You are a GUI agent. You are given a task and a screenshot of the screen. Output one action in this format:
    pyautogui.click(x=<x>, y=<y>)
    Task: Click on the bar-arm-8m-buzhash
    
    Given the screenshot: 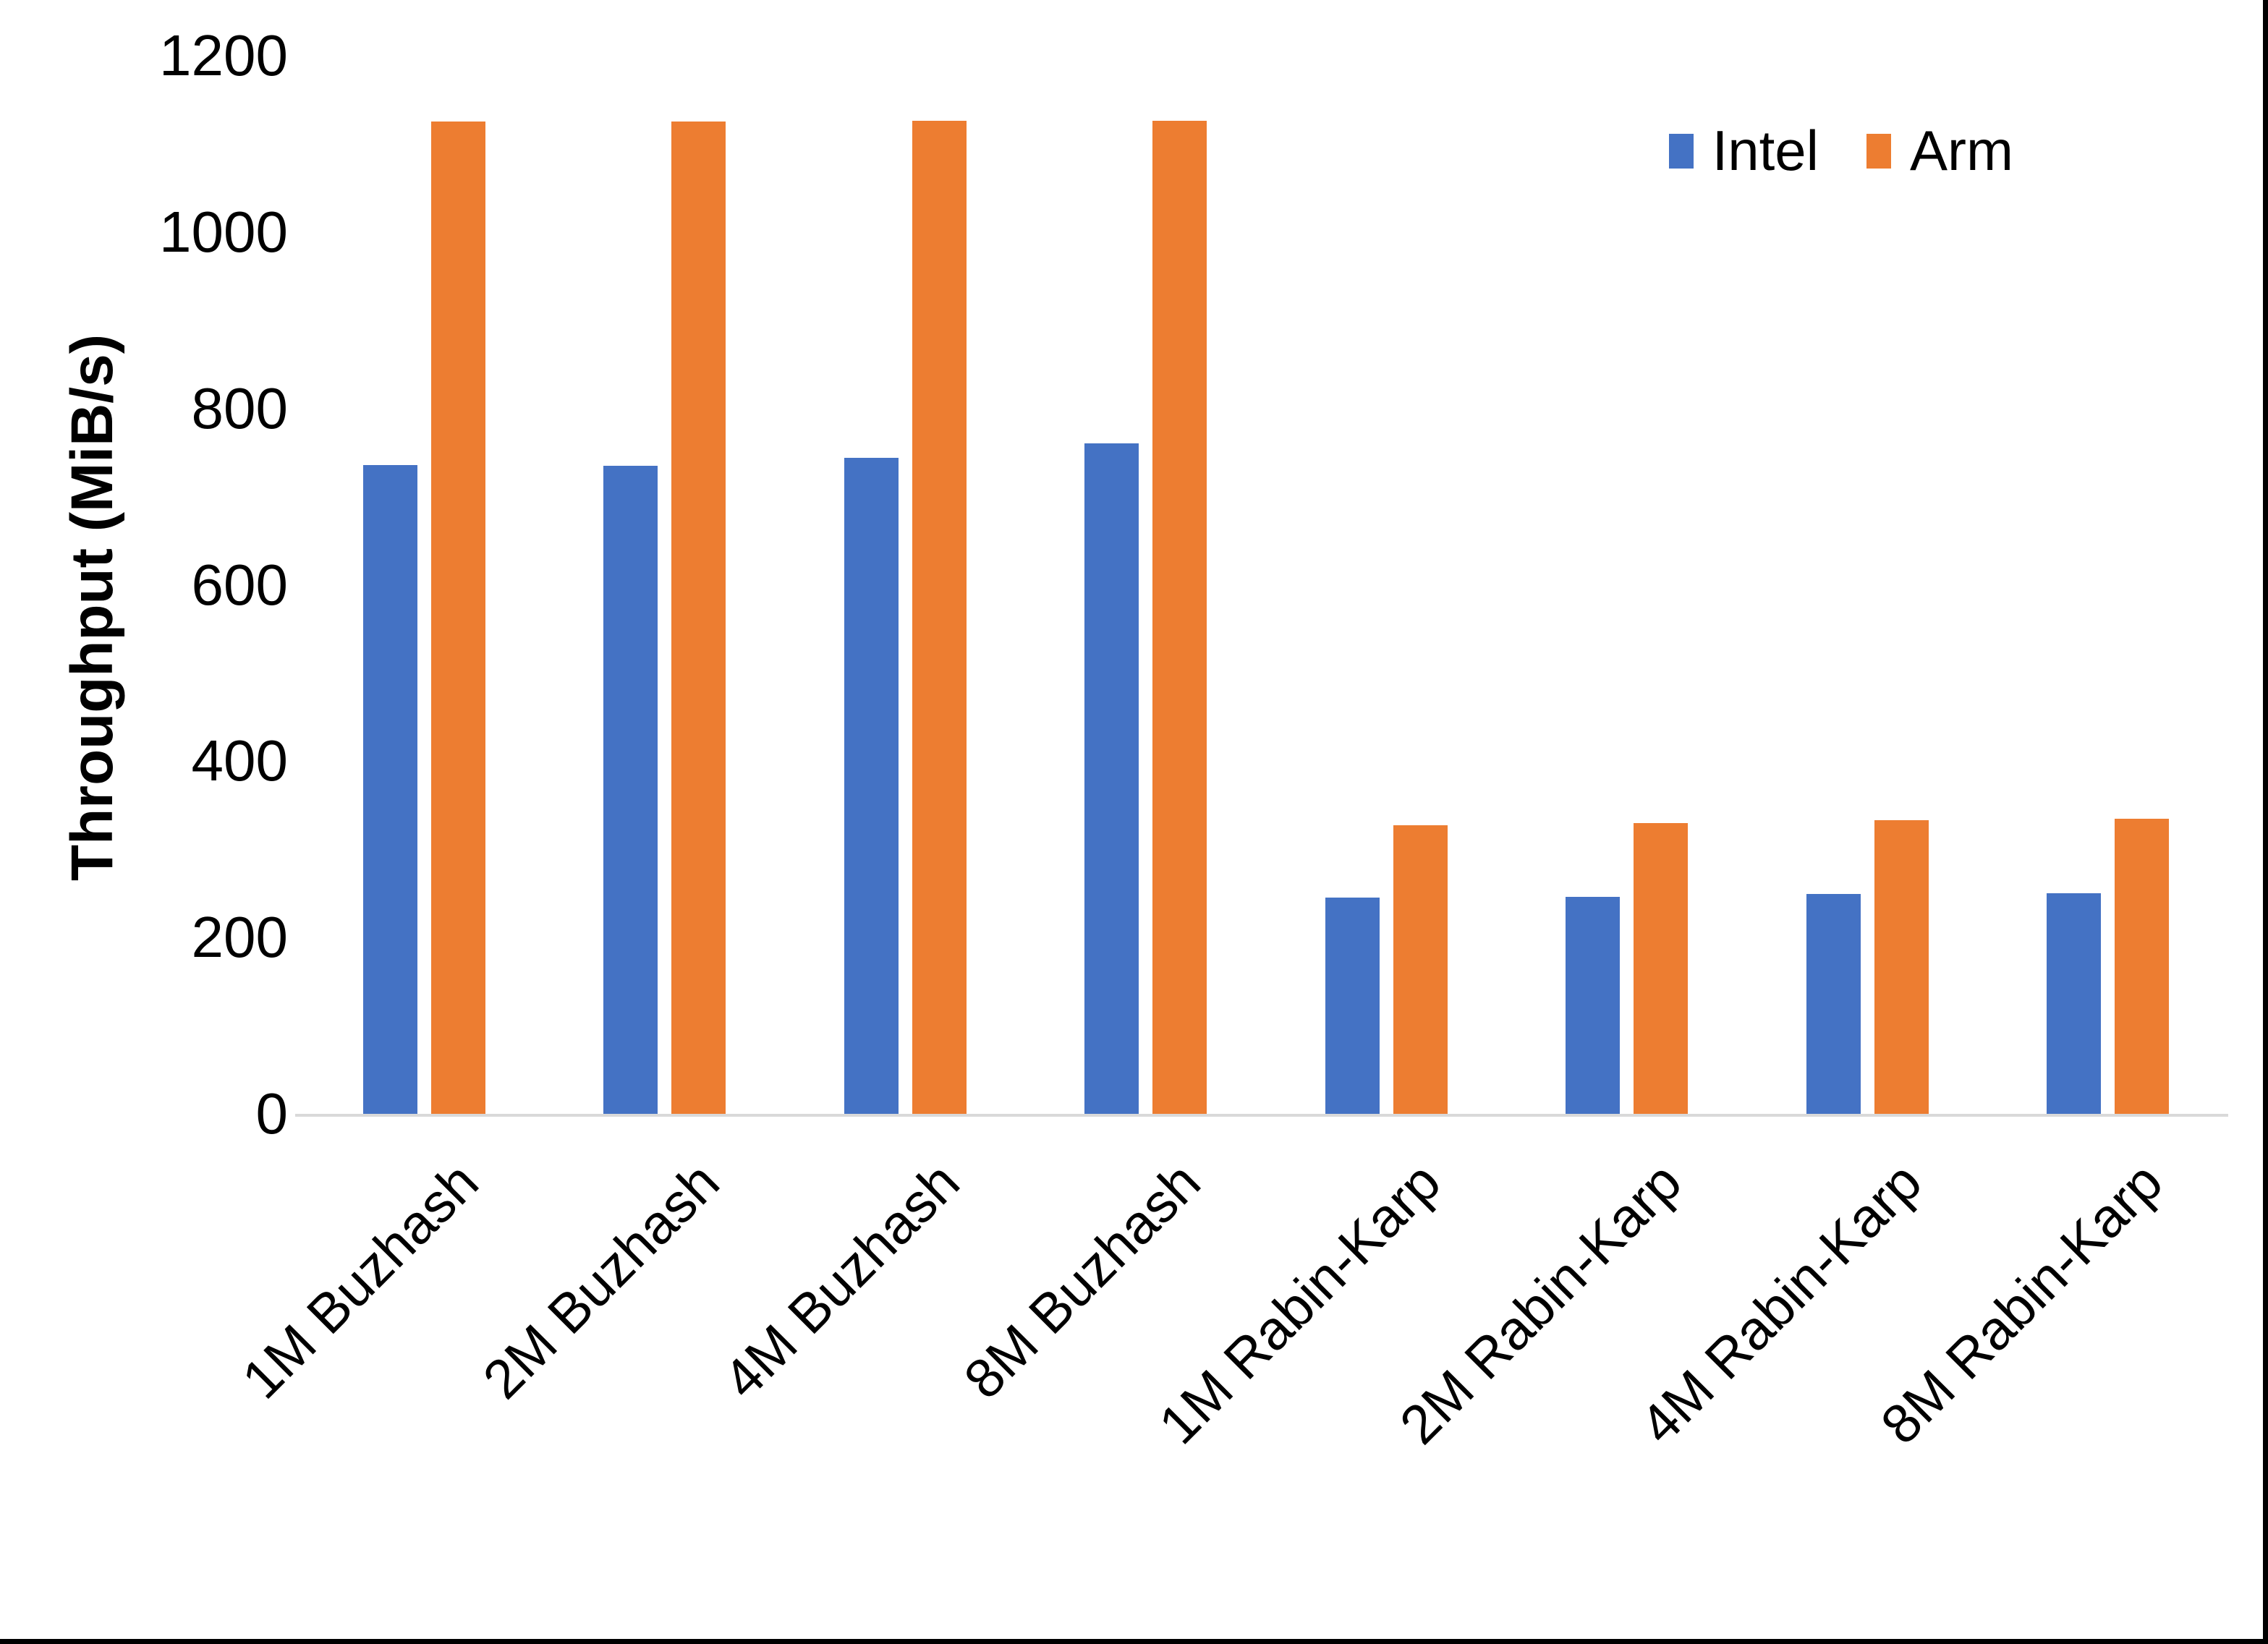 What is the action you would take?
    pyautogui.click(x=1179, y=617)
    